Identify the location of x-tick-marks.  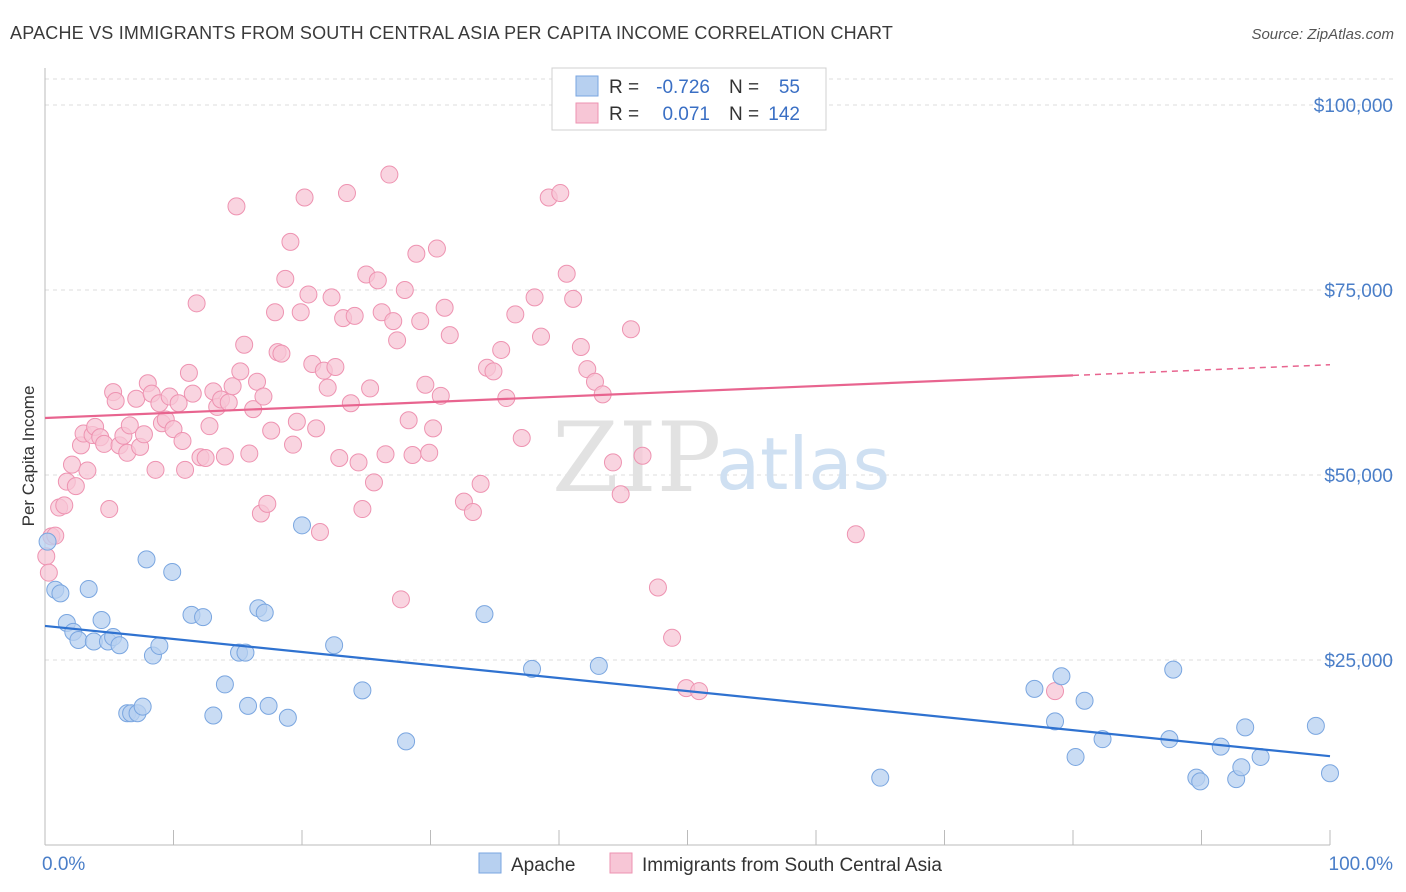
(687, 837).